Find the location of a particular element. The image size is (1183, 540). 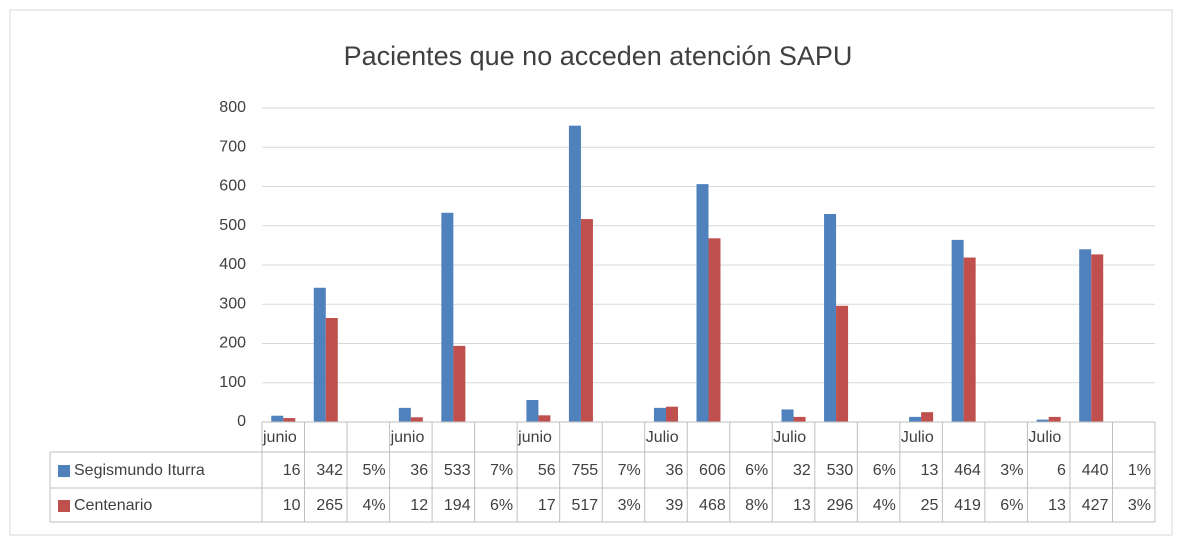

table-value: 32 is located at coordinates (802, 470).